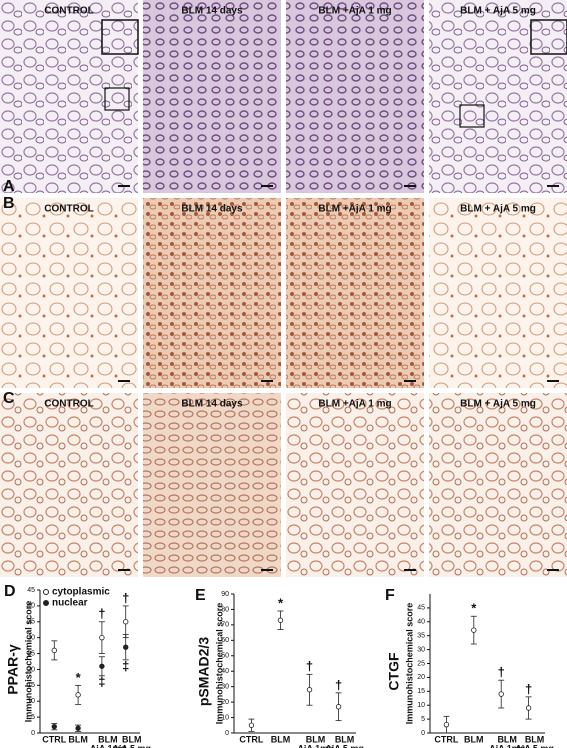 This screenshot has width=567, height=748. I want to click on y-tick-label: 90, so click(225, 594).